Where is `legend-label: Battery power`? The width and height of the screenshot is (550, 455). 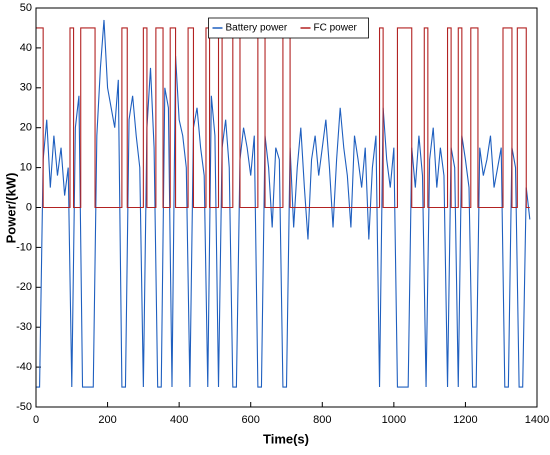 legend-label: Battery power is located at coordinates (257, 28).